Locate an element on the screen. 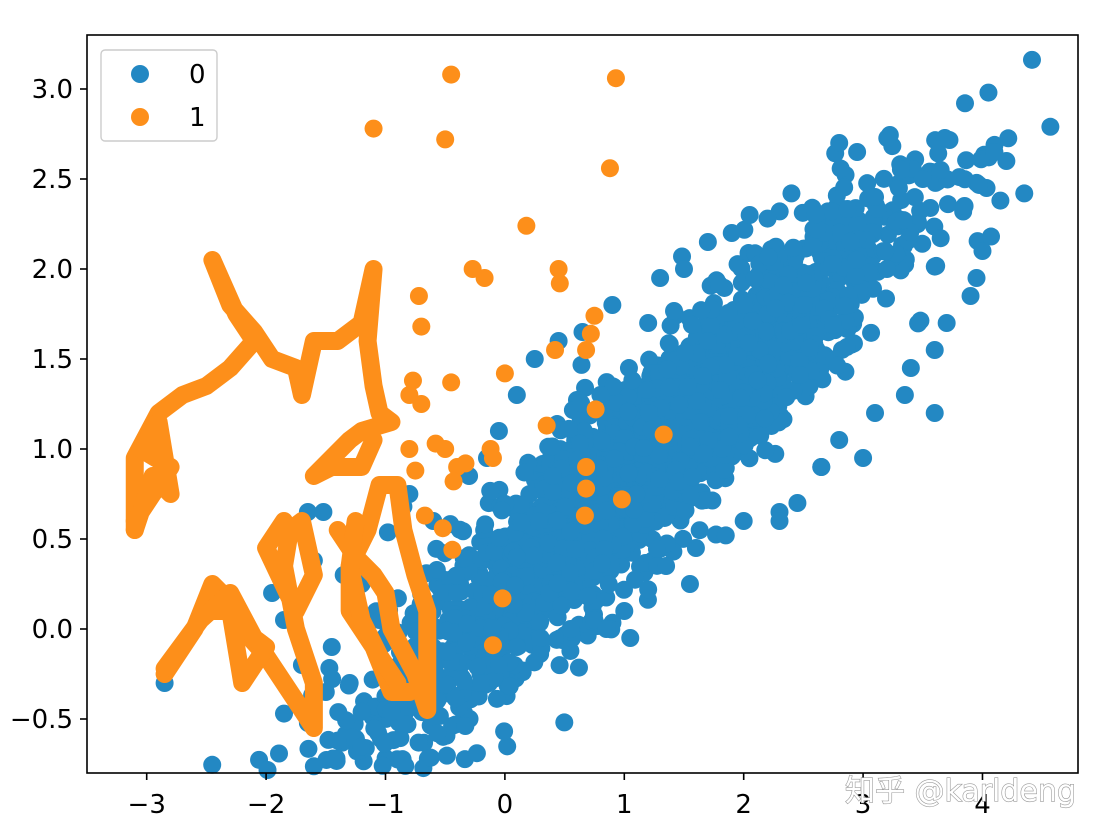 This screenshot has height=840, width=1120. y-tick-label: 1.0 is located at coordinates (52, 450).